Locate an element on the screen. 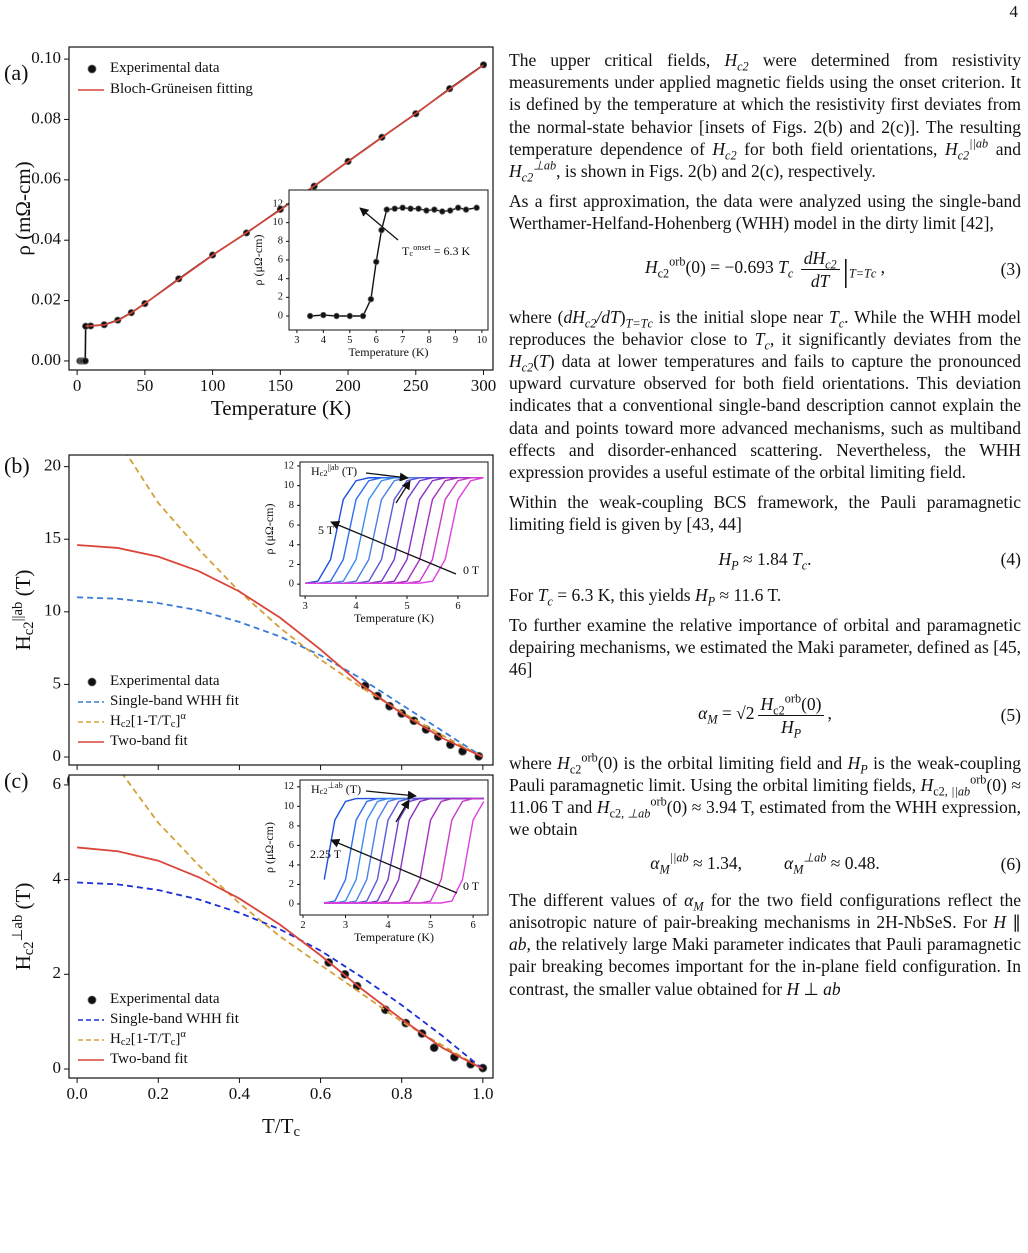 The image size is (1028, 1253). legend-label: Two-band fit is located at coordinates (149, 1059).